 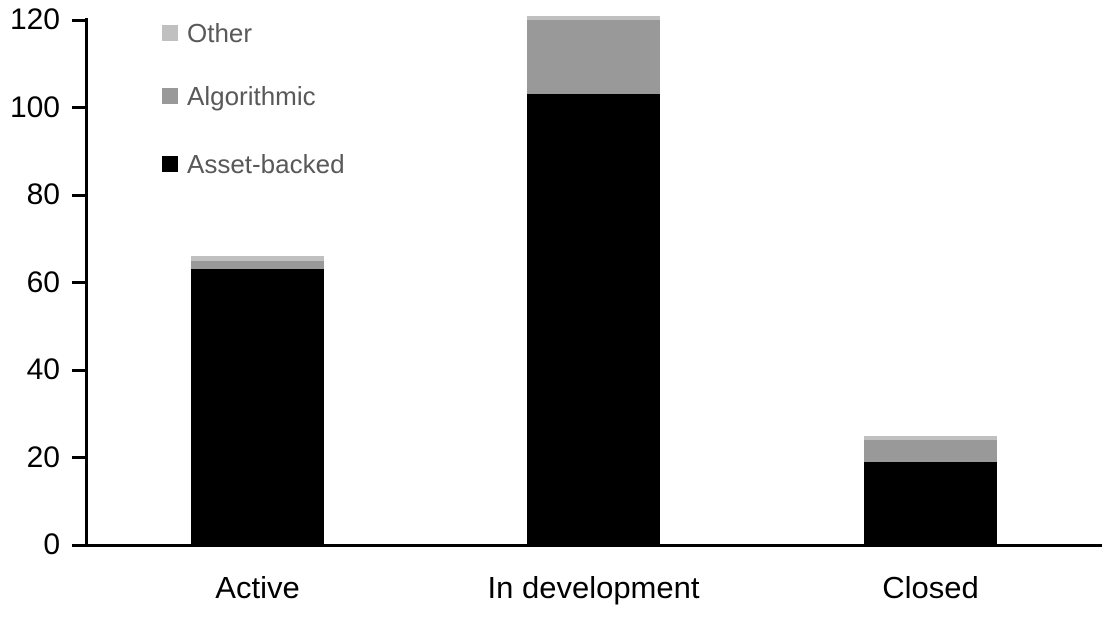 What do you see at coordinates (930, 451) in the screenshot?
I see `bar-segment-algorithmic-closed` at bounding box center [930, 451].